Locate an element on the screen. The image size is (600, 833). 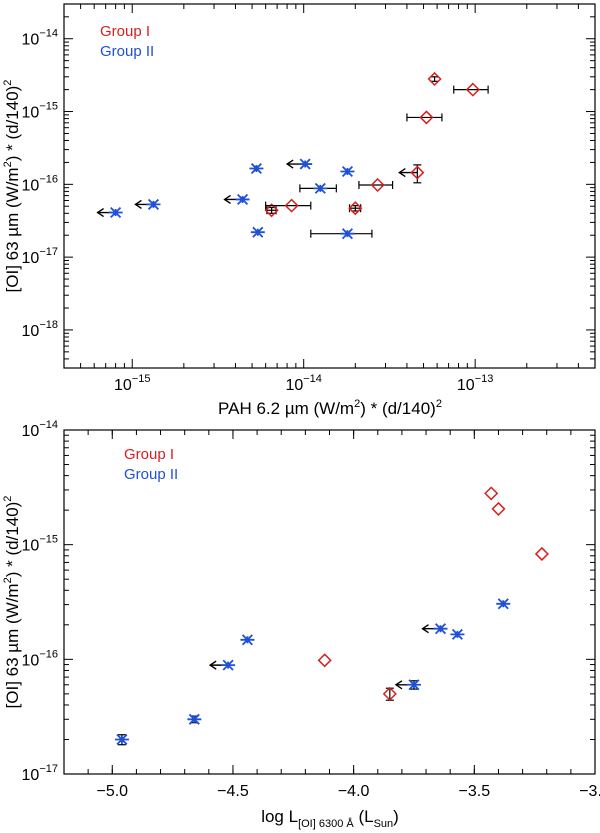
x-tick-label: −4.5 is located at coordinates (233, 791).